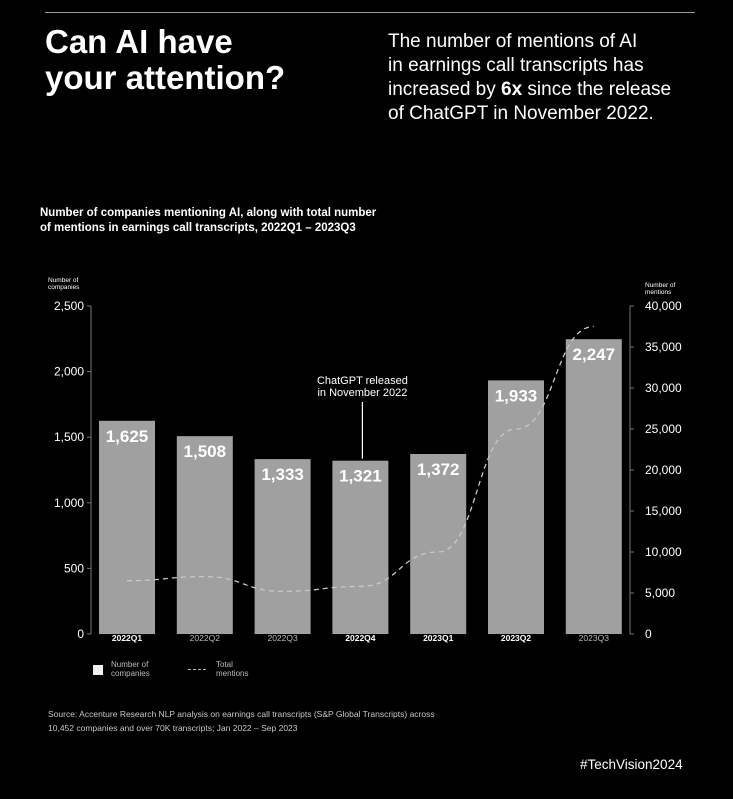  Describe the element at coordinates (521, 113) in the screenshot. I see `intro-line-4: of ChatGPT in November 2022.` at that location.